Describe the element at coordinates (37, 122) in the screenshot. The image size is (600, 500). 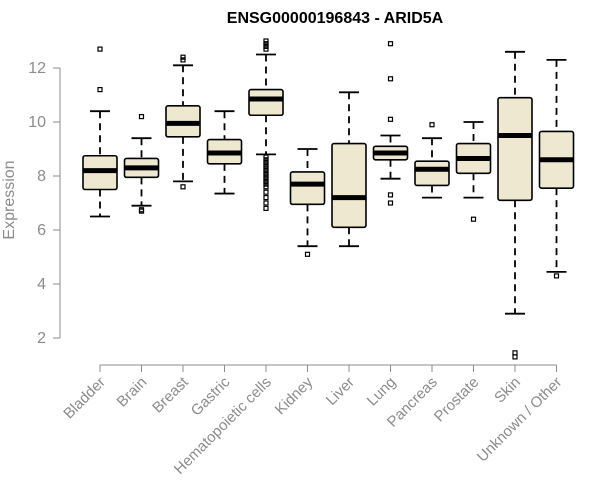
I see `y-tick-label: 10` at that location.